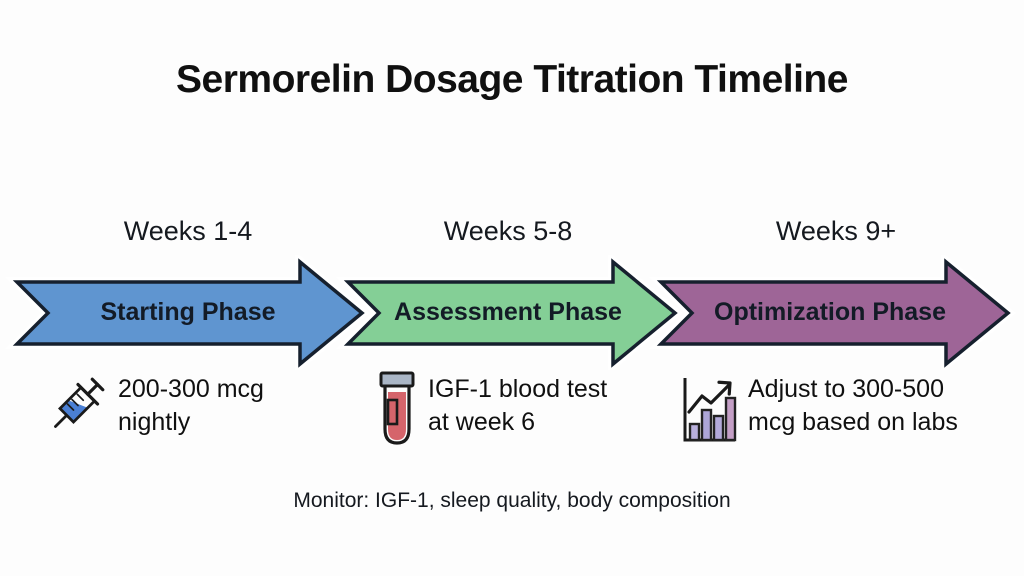 The width and height of the screenshot is (1024, 576). I want to click on detail-assessment: IGF-1 blood test at week 6, so click(548, 406).